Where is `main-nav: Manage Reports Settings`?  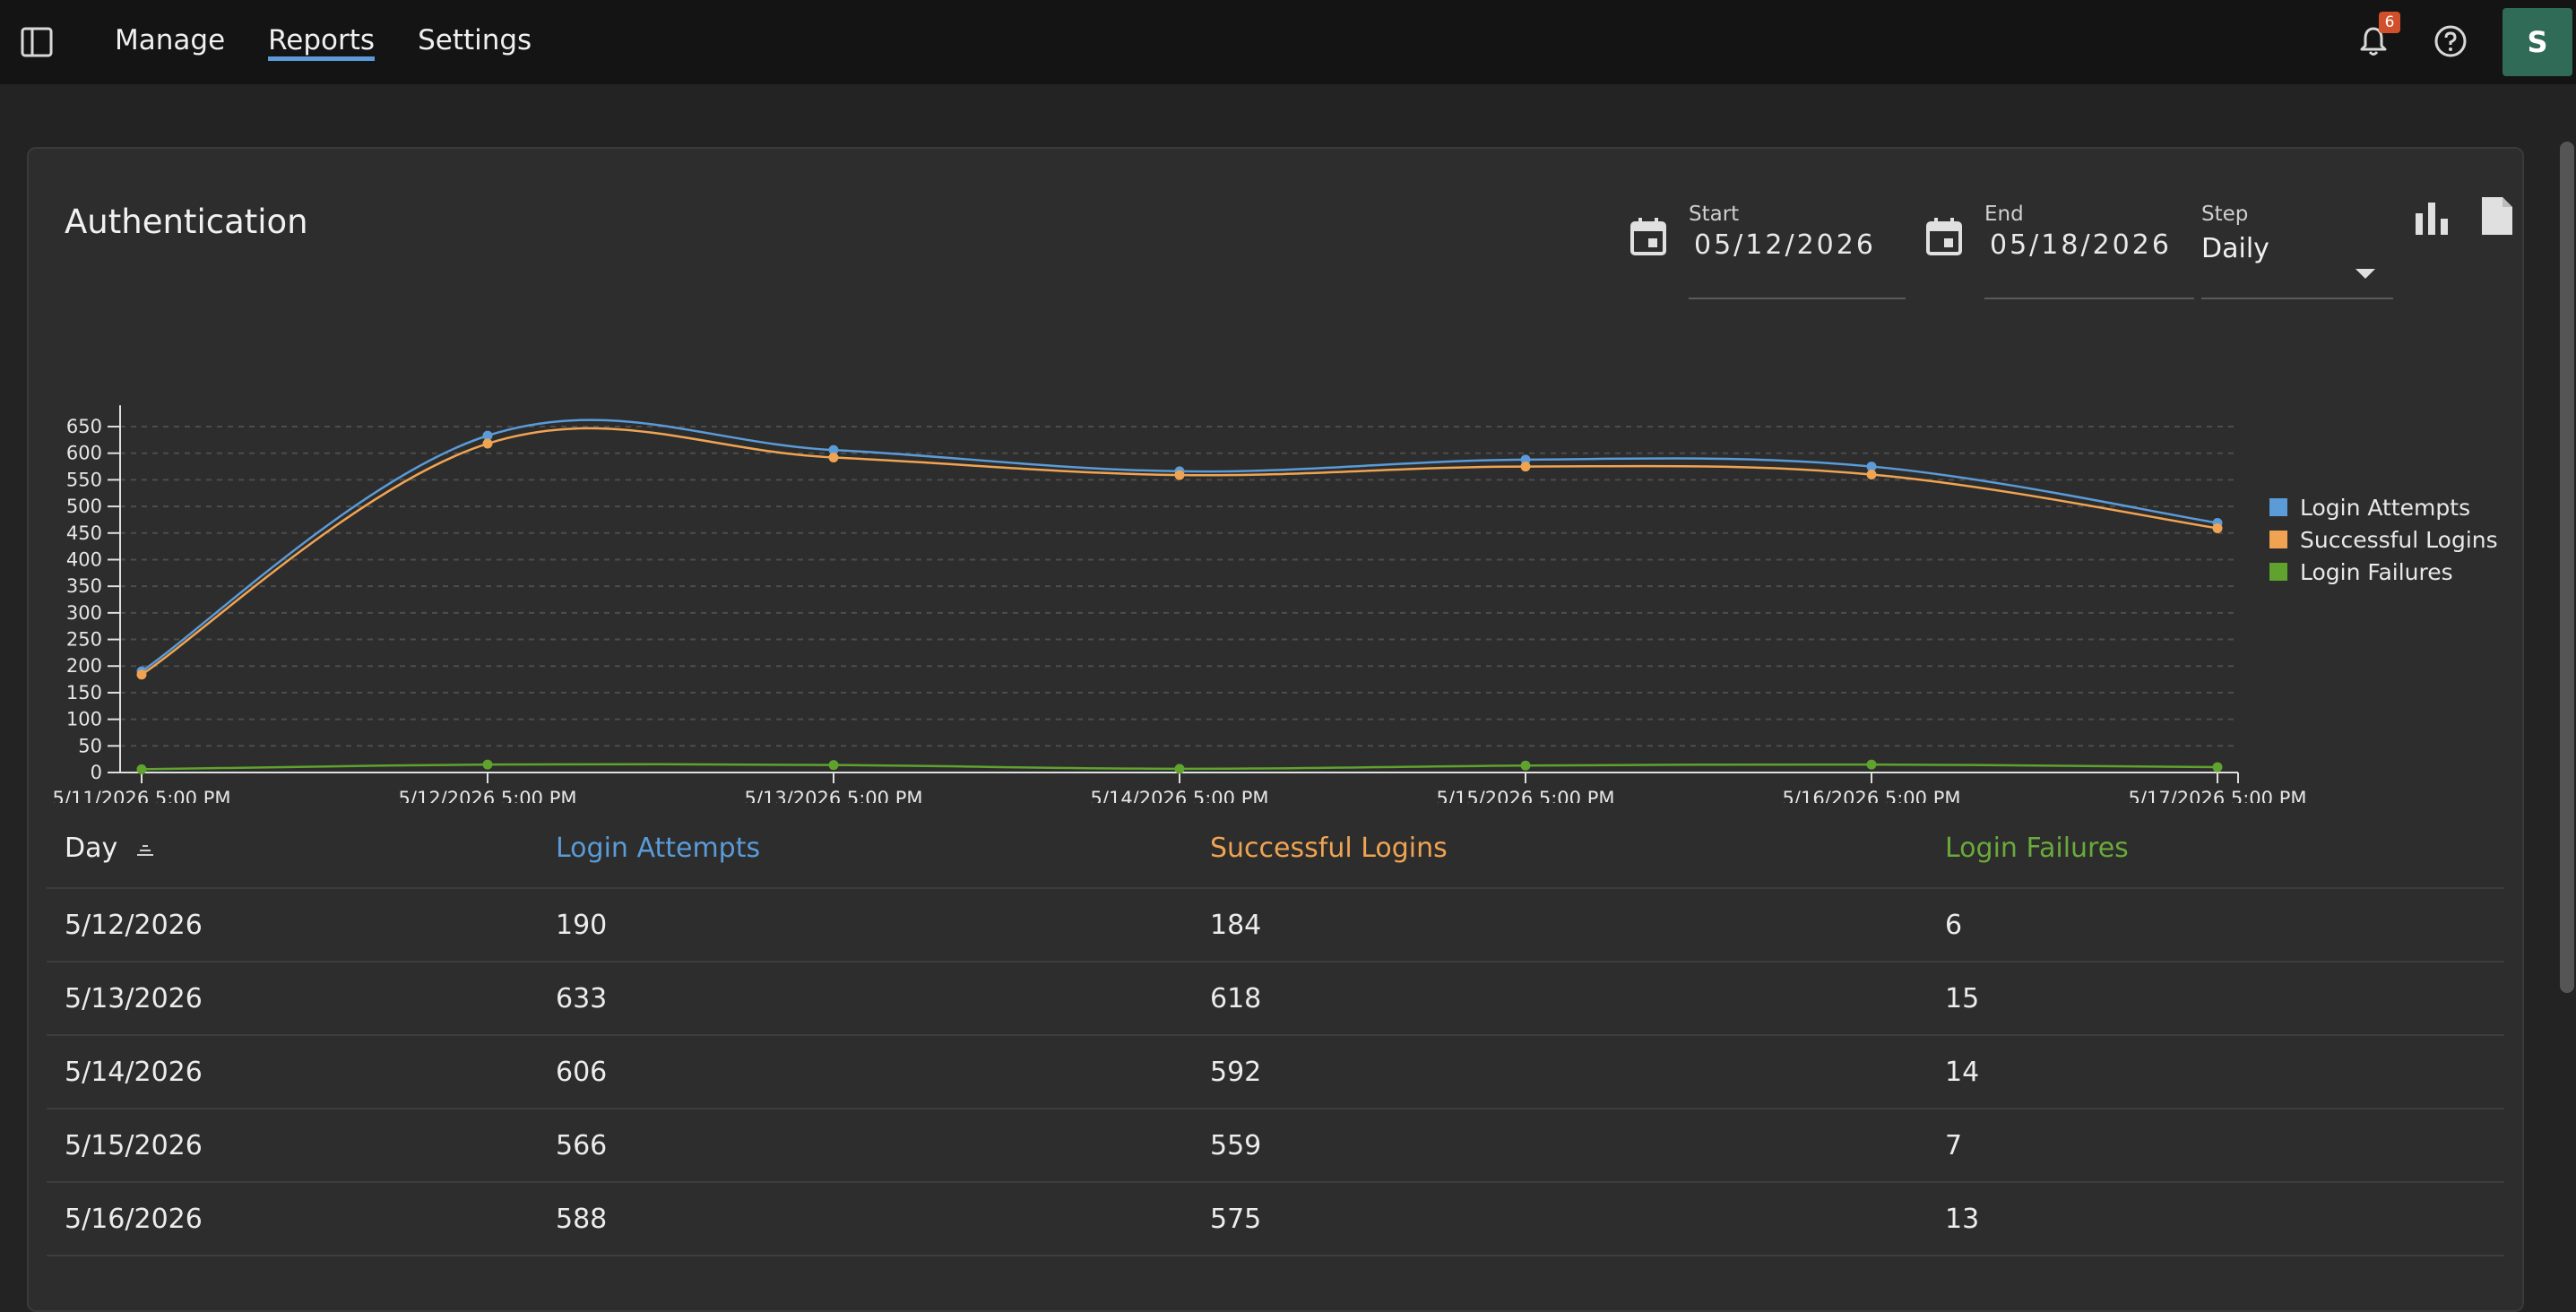 main-nav: Manage Reports Settings is located at coordinates (323, 42).